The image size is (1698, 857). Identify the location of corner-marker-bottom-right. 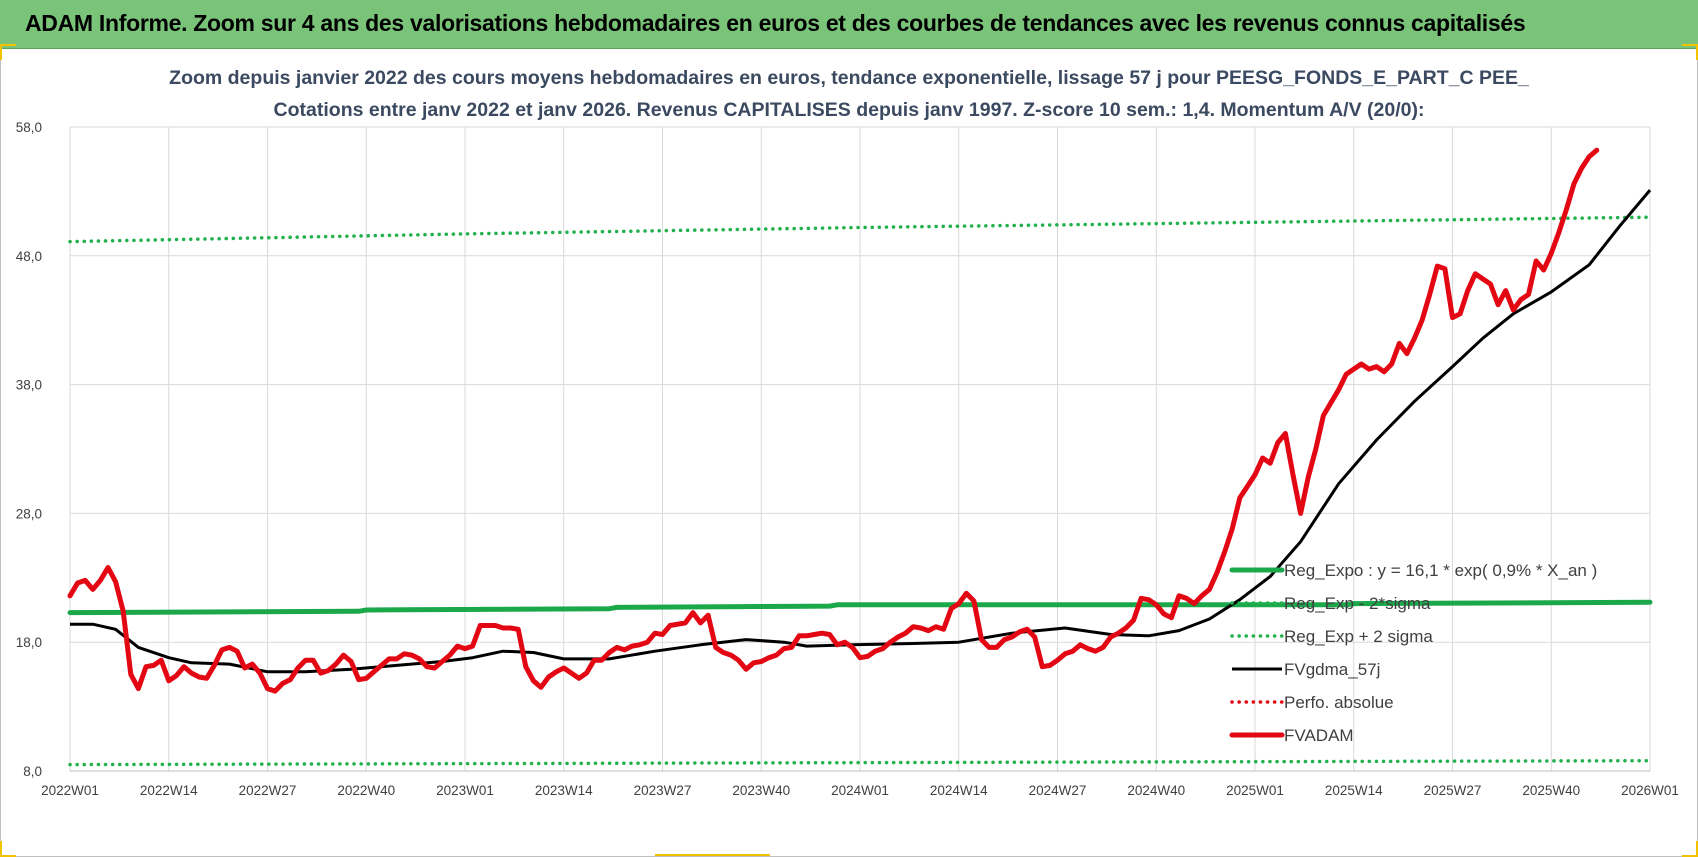
(1690, 849).